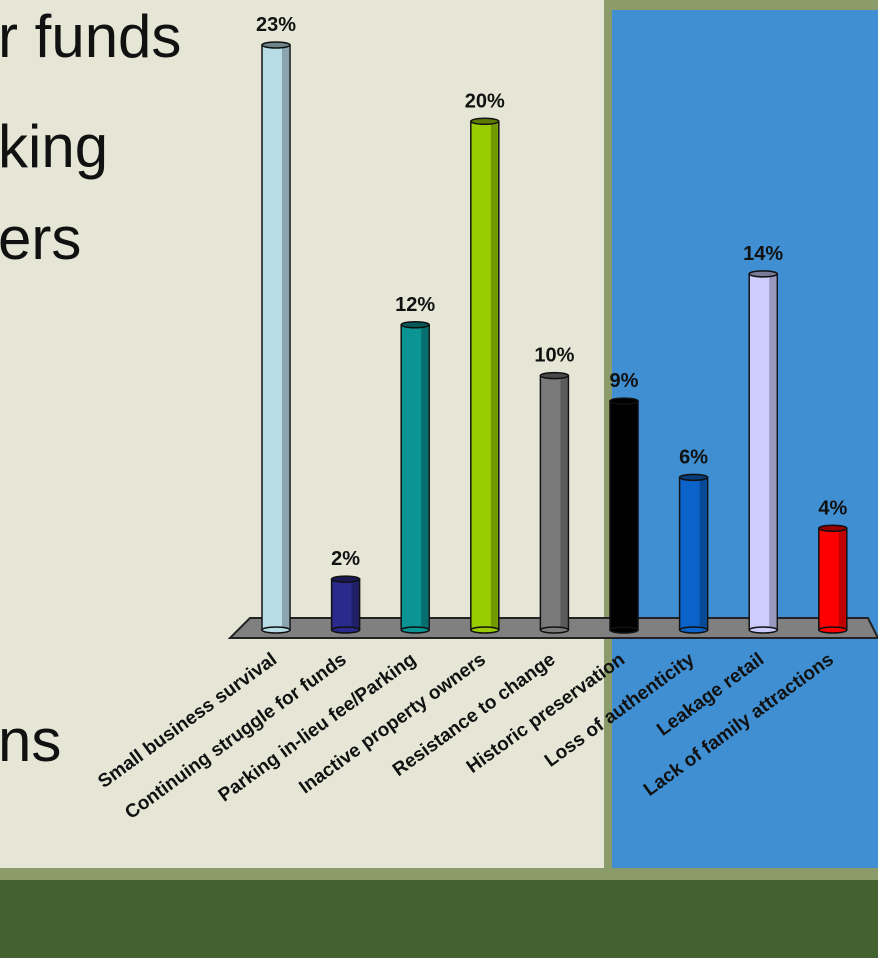 Image resolution: width=878 pixels, height=958 pixels. I want to click on bullet-text-4: ns, so click(31, 740).